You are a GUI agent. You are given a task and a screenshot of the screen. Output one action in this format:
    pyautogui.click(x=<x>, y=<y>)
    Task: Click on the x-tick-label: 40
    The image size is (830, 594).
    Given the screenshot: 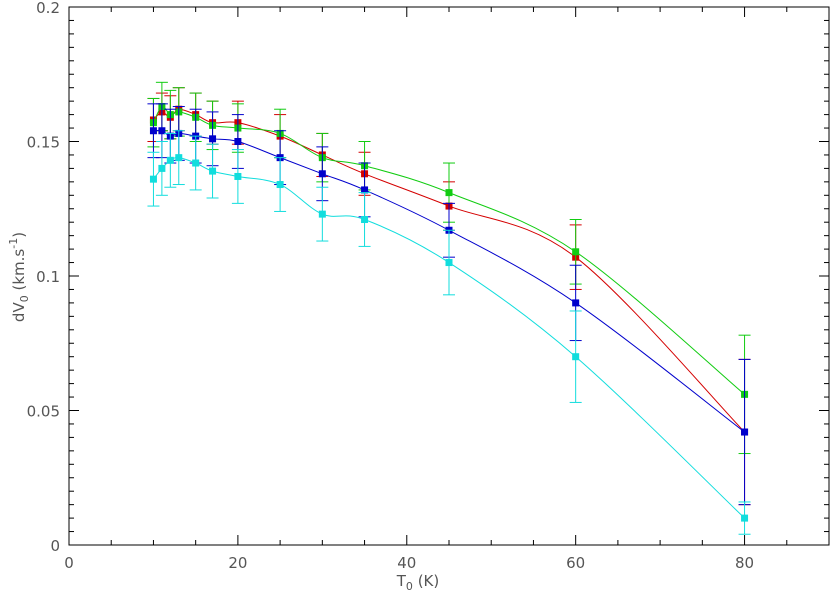 What is the action you would take?
    pyautogui.click(x=406, y=563)
    